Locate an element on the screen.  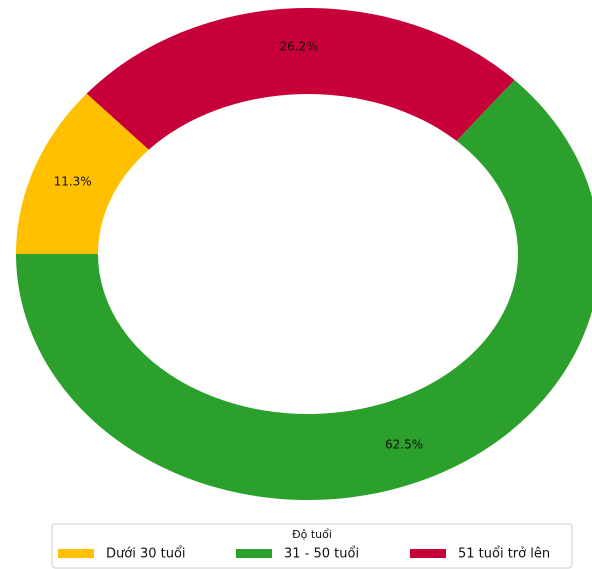
legend-label: Dưới 30 tuổi is located at coordinates (146, 554).